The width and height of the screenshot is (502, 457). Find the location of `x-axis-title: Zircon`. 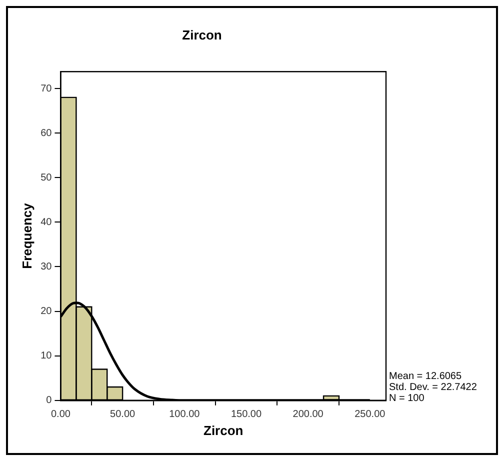

x-axis-title: Zircon is located at coordinates (223, 430).